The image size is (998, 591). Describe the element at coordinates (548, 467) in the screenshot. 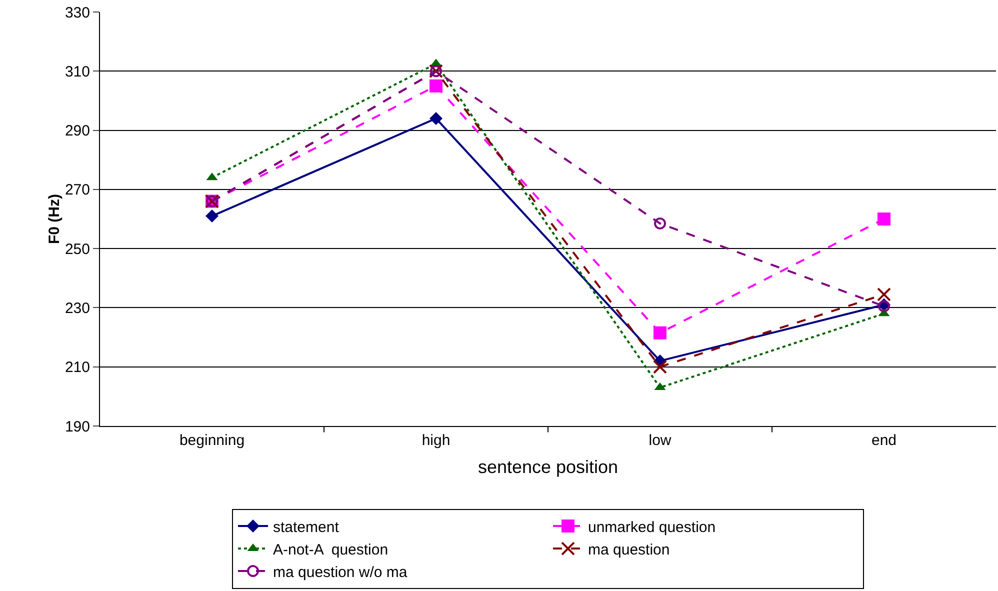

I see `x-axis-title: sentence position` at that location.